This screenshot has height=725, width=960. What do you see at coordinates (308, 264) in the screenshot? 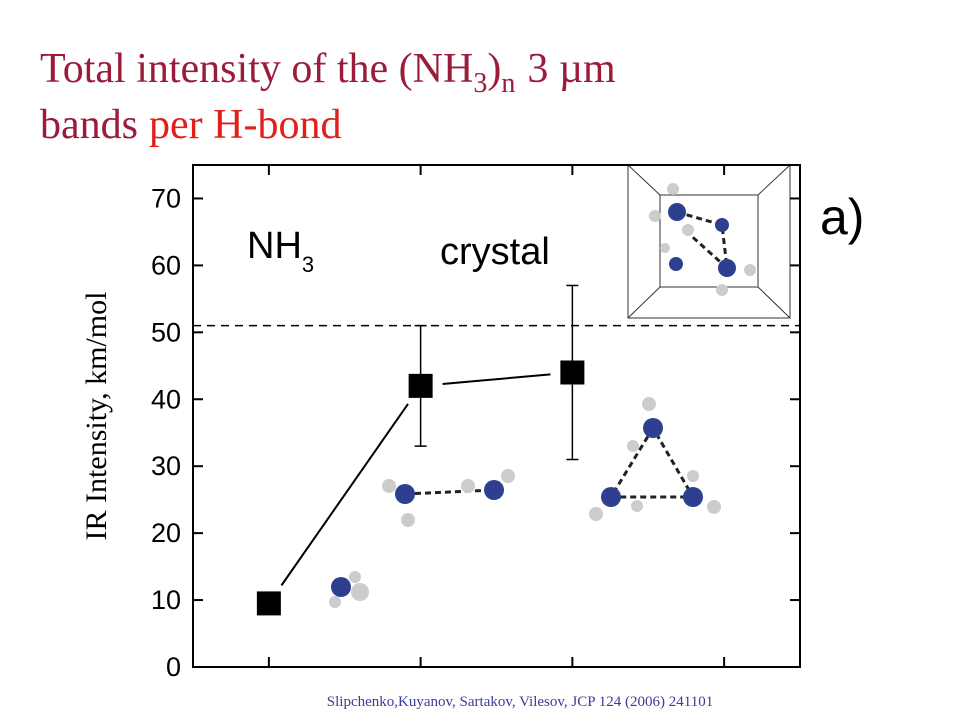
I see `annotation-part: 3` at bounding box center [308, 264].